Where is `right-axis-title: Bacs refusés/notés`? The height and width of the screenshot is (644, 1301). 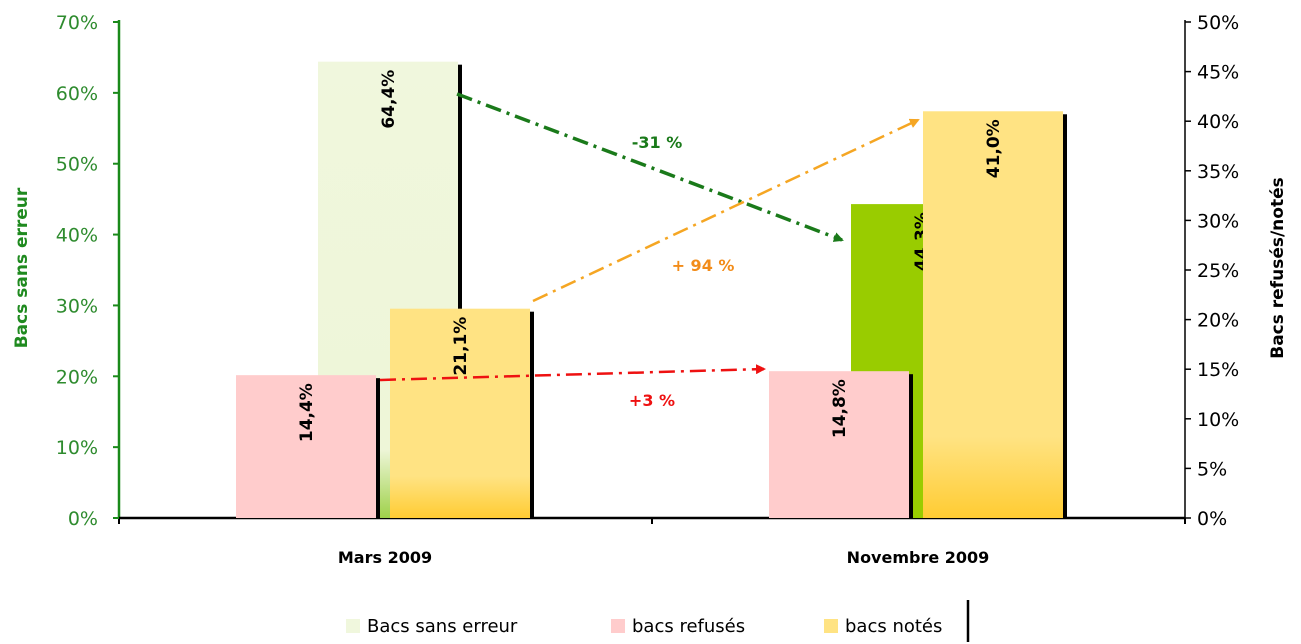
right-axis-title: Bacs refusés/notés is located at coordinates (1278, 268).